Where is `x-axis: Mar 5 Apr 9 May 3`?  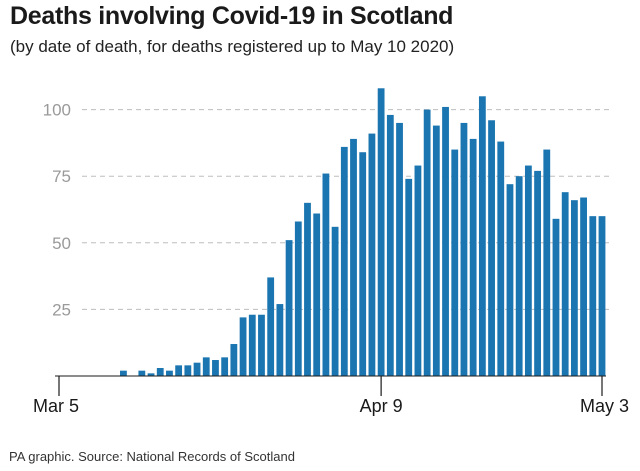
x-axis: Mar 5 Apr 9 May 3 is located at coordinates (331, 395).